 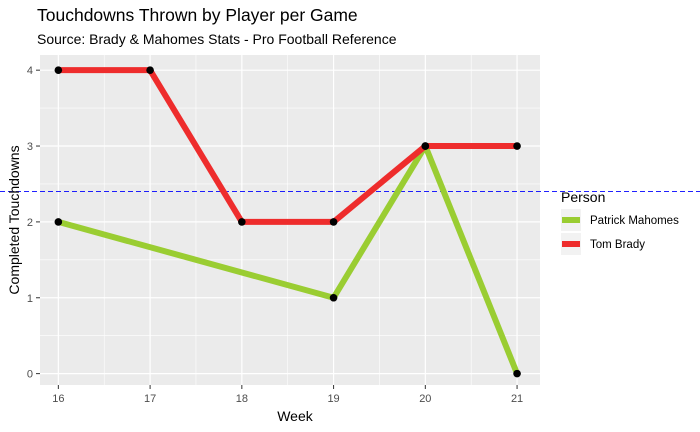 What do you see at coordinates (30, 223) in the screenshot?
I see `y-tick-label: 2` at bounding box center [30, 223].